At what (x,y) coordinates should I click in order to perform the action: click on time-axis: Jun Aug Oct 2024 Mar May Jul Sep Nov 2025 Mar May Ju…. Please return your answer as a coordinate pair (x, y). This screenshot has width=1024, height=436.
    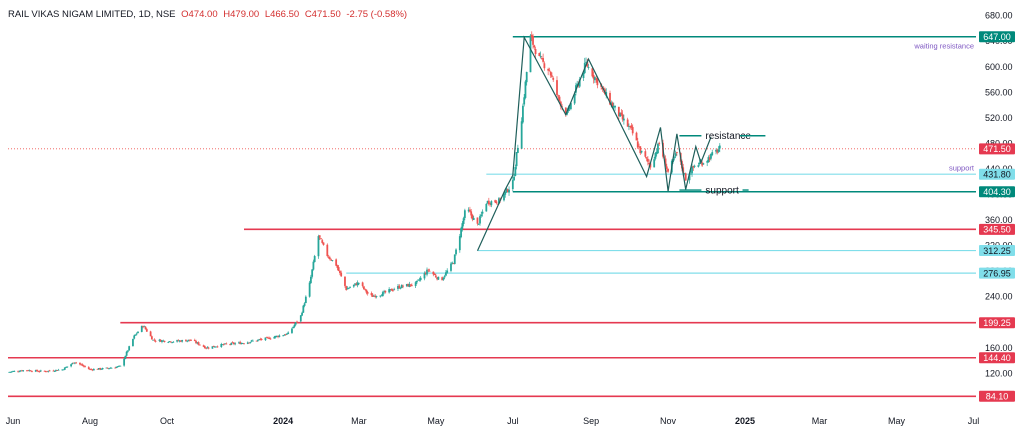
    Looking at the image, I should click on (492, 421).